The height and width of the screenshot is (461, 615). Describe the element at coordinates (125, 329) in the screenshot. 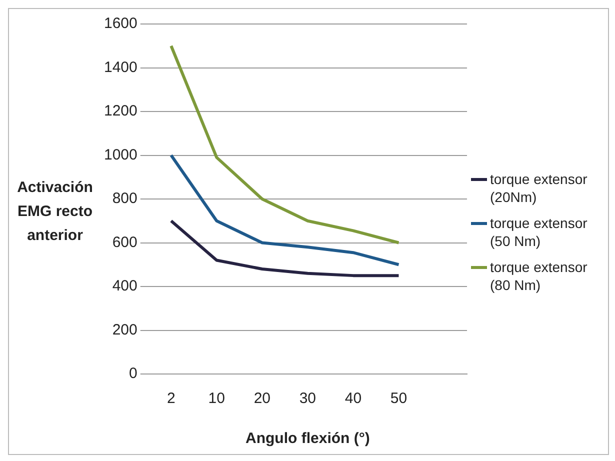

I see `y-tick-label: 200` at that location.